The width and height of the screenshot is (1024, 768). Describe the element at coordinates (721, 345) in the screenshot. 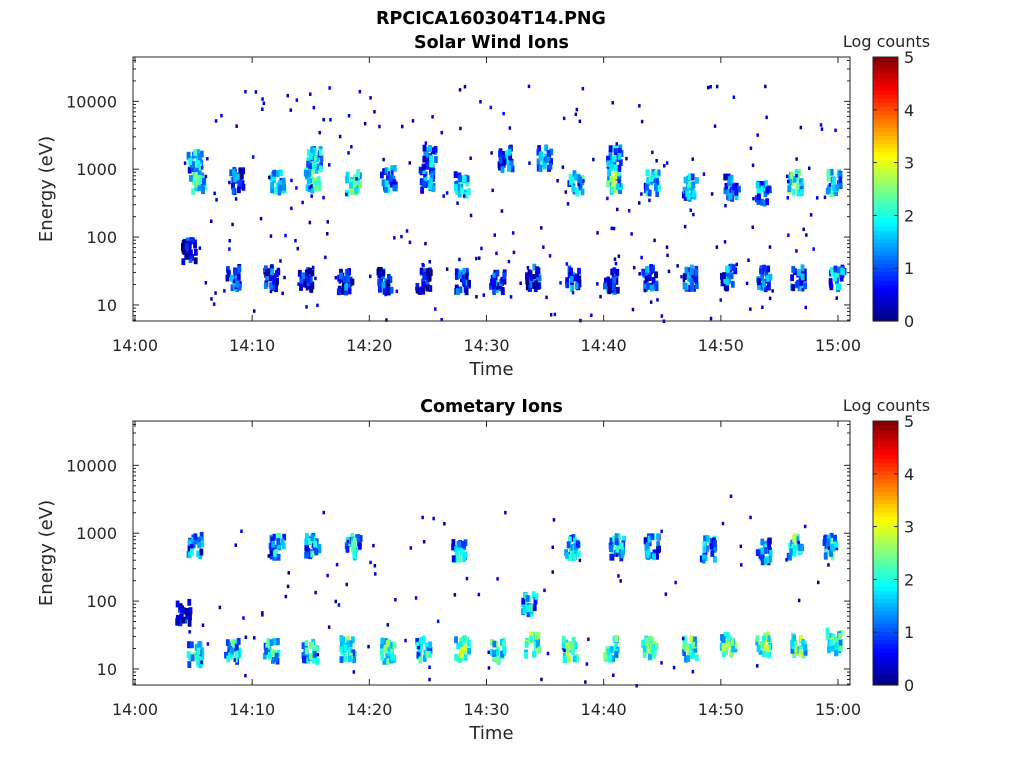

I see `x-tick-label: 14:50` at that location.